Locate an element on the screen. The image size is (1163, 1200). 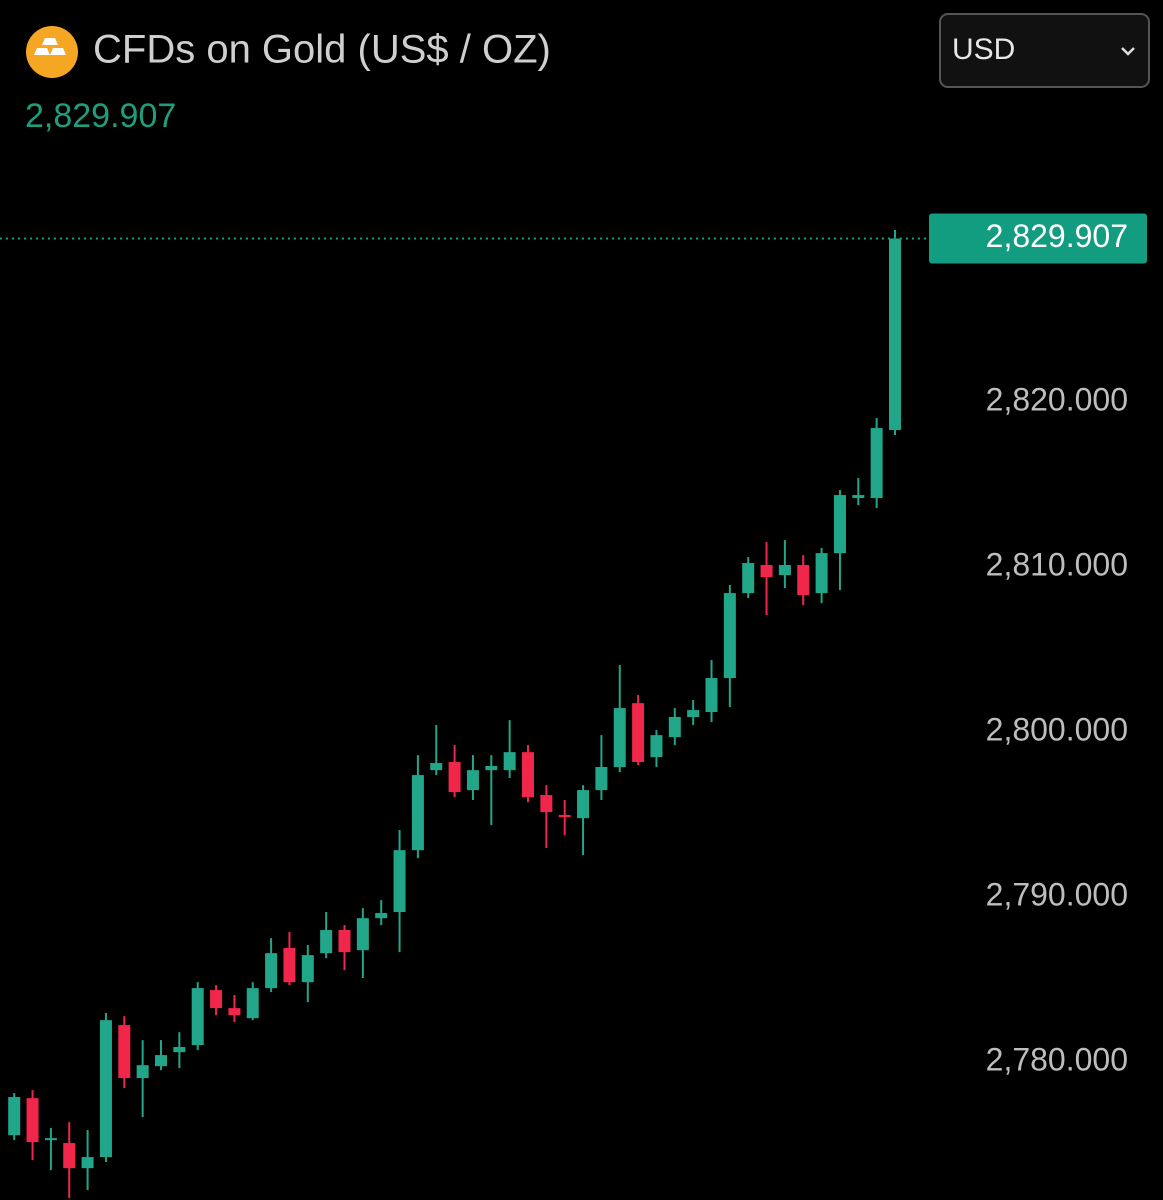
header-price: 2,829.907 is located at coordinates (100, 116).